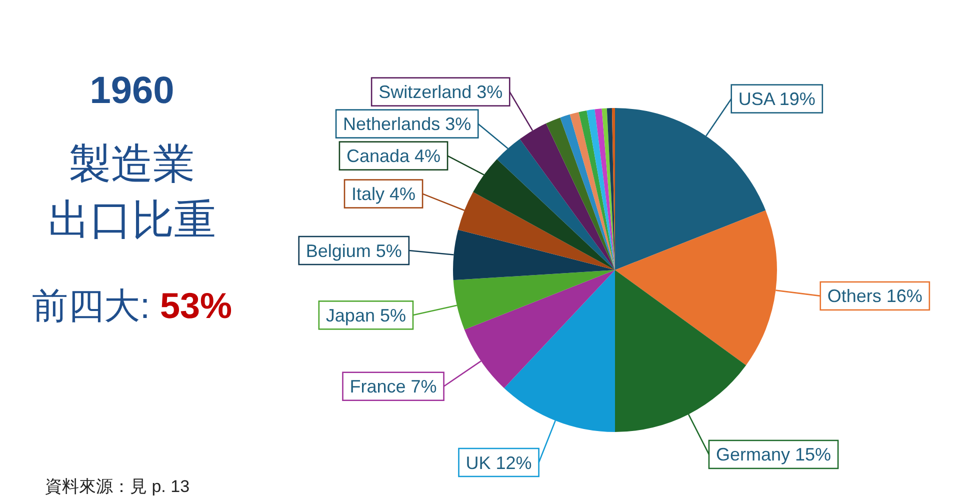 The image size is (961, 504). What do you see at coordinates (132, 91) in the screenshot?
I see `title: 1960` at bounding box center [132, 91].